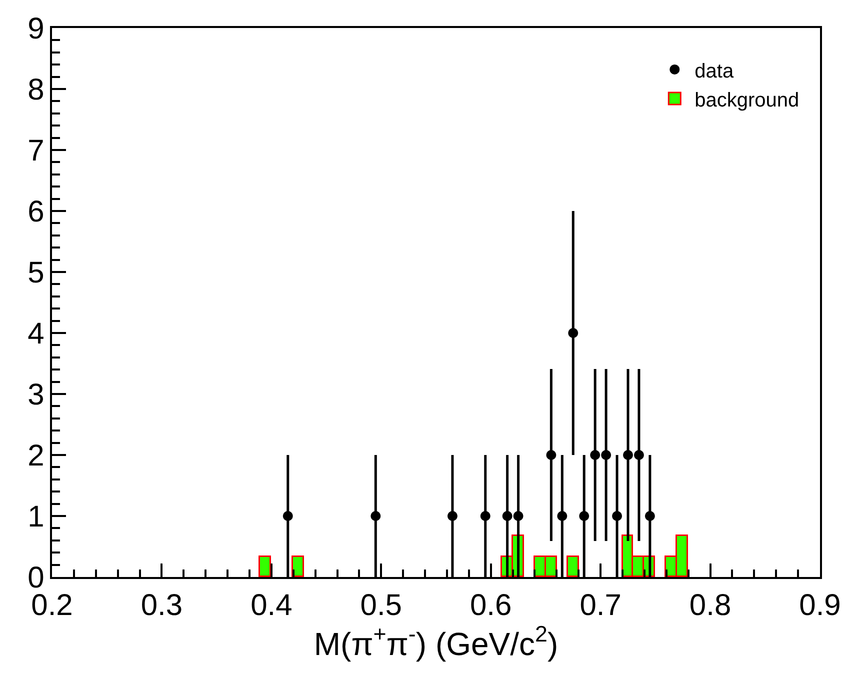 This screenshot has height=677, width=854. Describe the element at coordinates (710, 605) in the screenshot. I see `x-tick-label: 0.8` at that location.